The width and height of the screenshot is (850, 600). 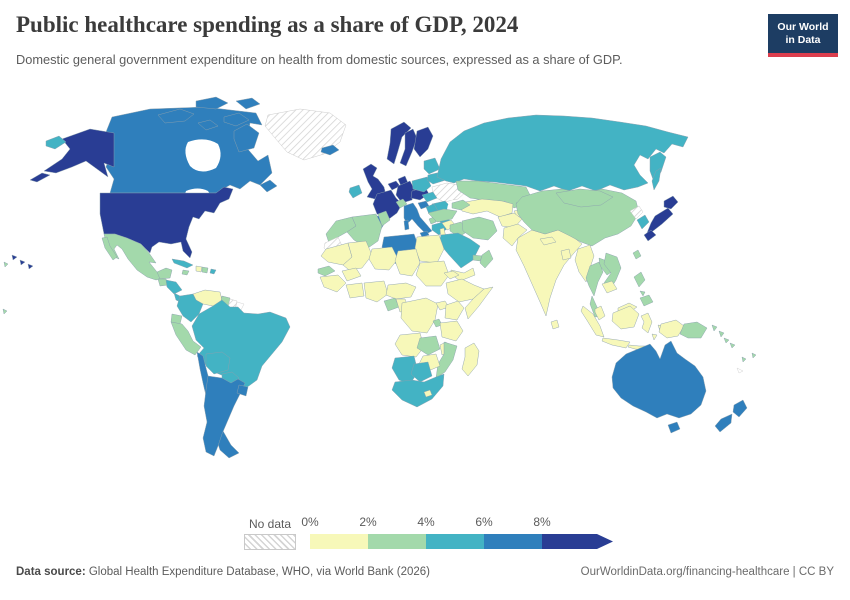 I want to click on country-japan-hokkaido, so click(x=671, y=202).